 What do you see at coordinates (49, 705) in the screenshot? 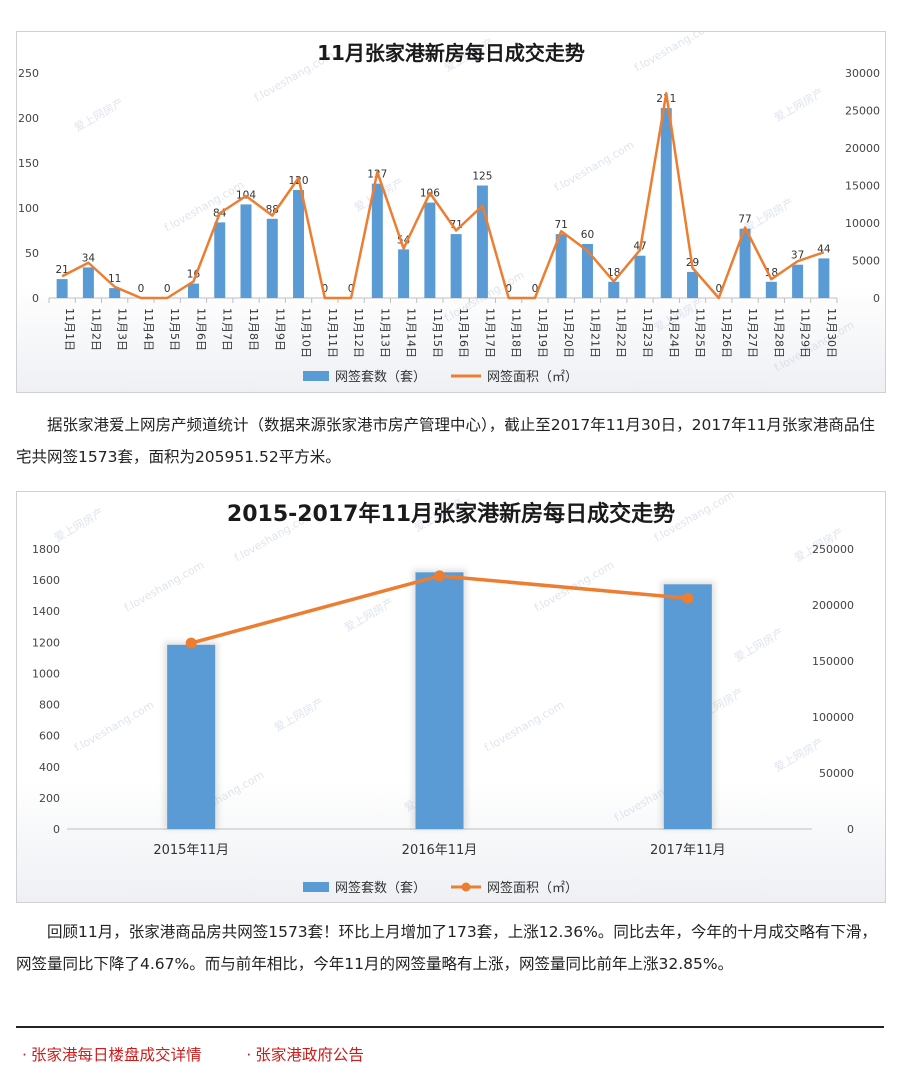
I see `y-tick-label: 800` at bounding box center [49, 705].